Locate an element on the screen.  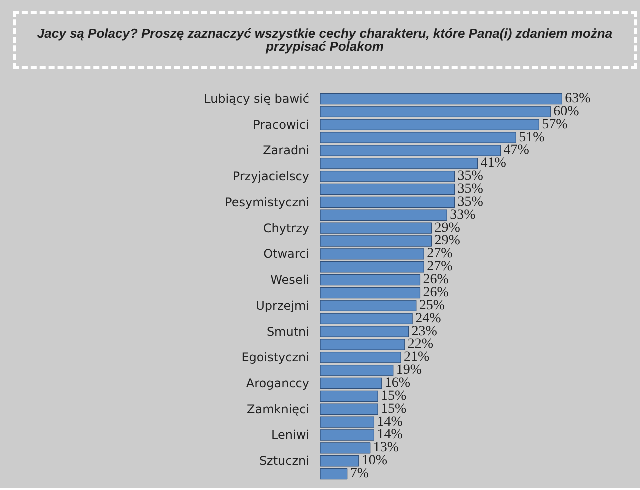
data-label: 60% is located at coordinates (567, 112).